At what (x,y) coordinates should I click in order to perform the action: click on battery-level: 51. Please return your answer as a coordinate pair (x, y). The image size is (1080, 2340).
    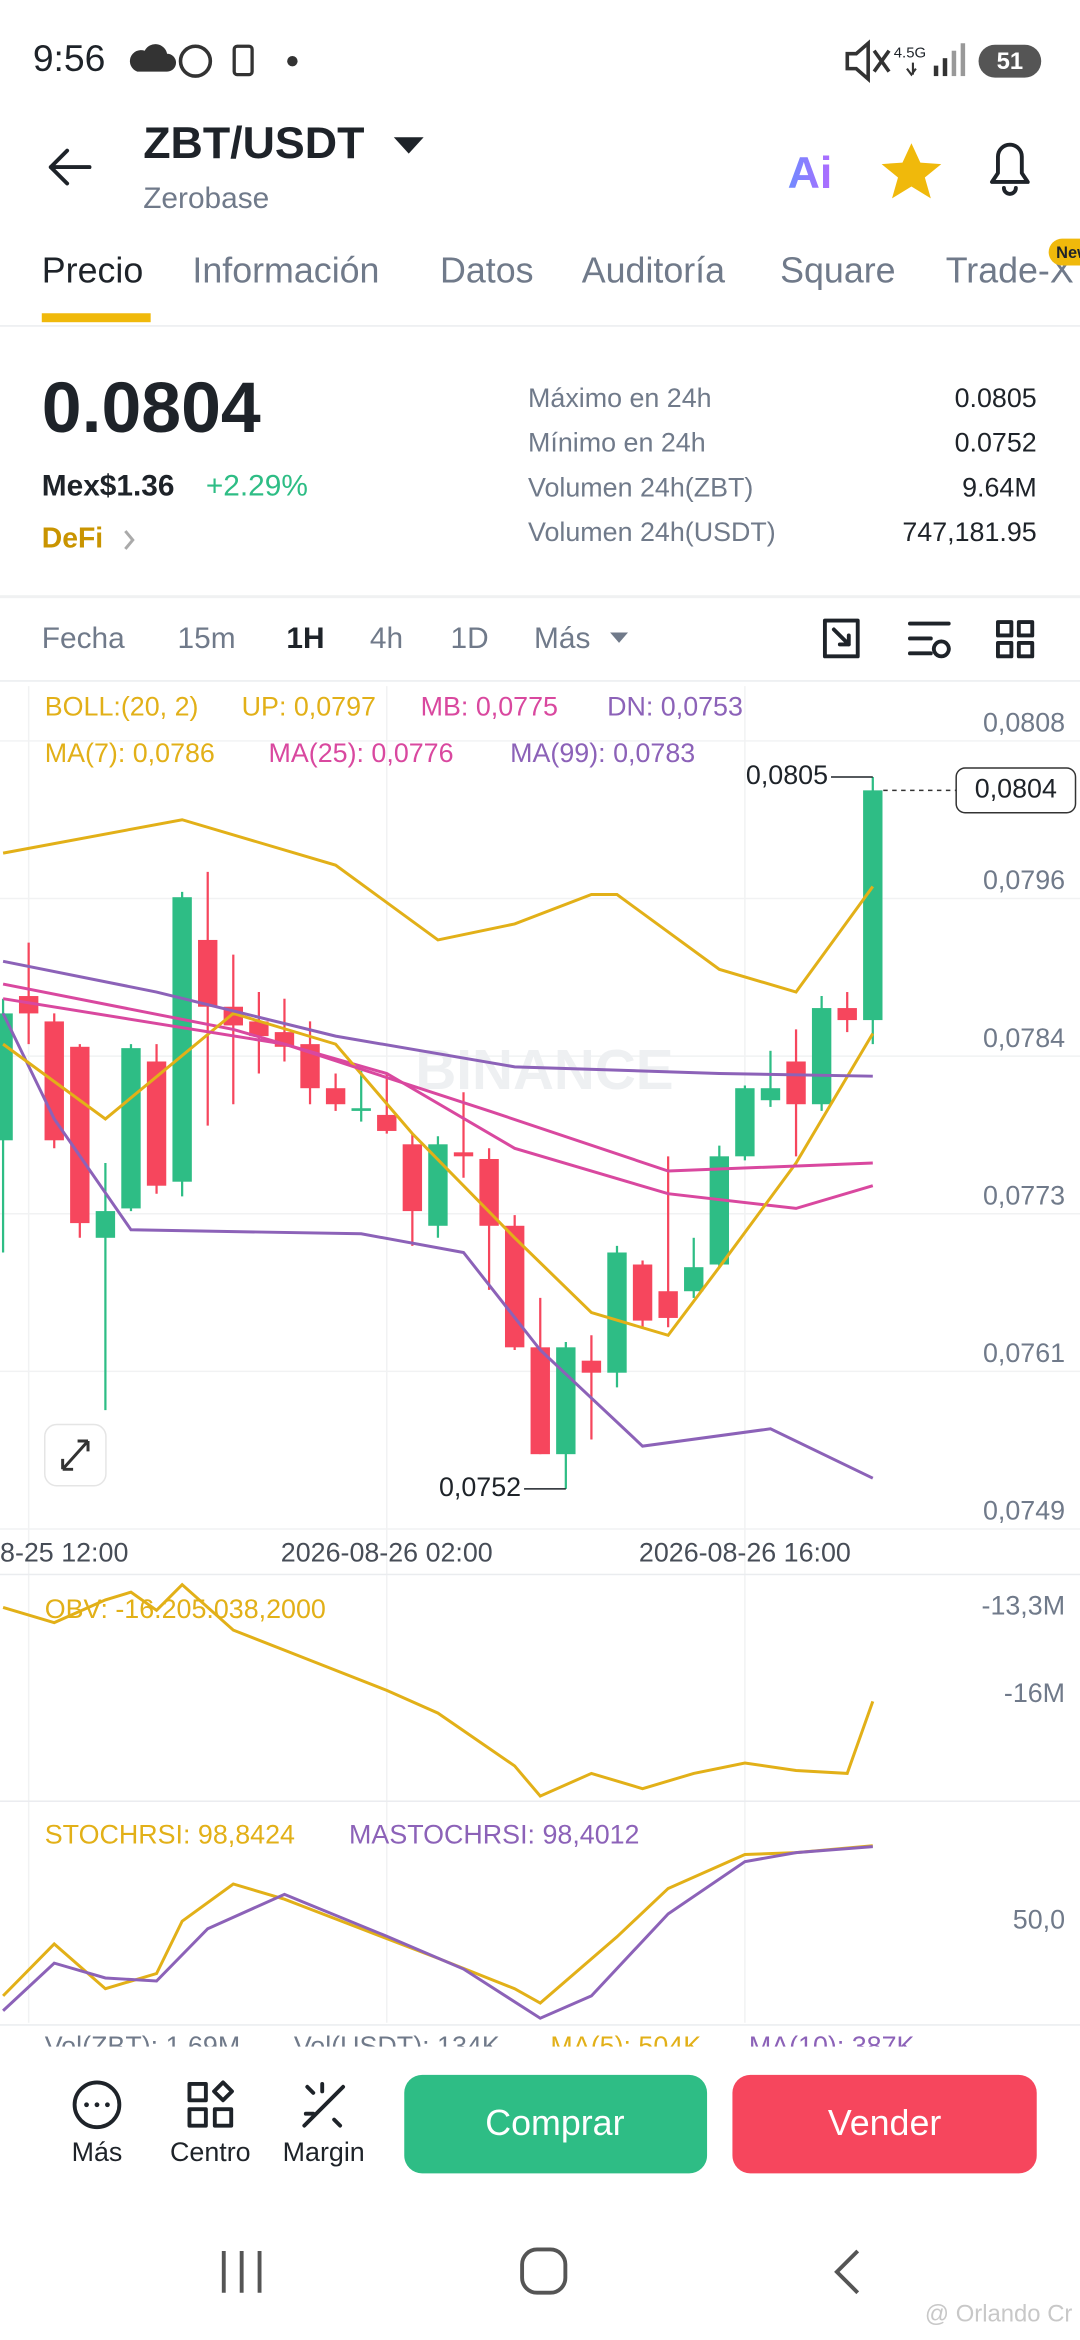
    Looking at the image, I should click on (1010, 61).